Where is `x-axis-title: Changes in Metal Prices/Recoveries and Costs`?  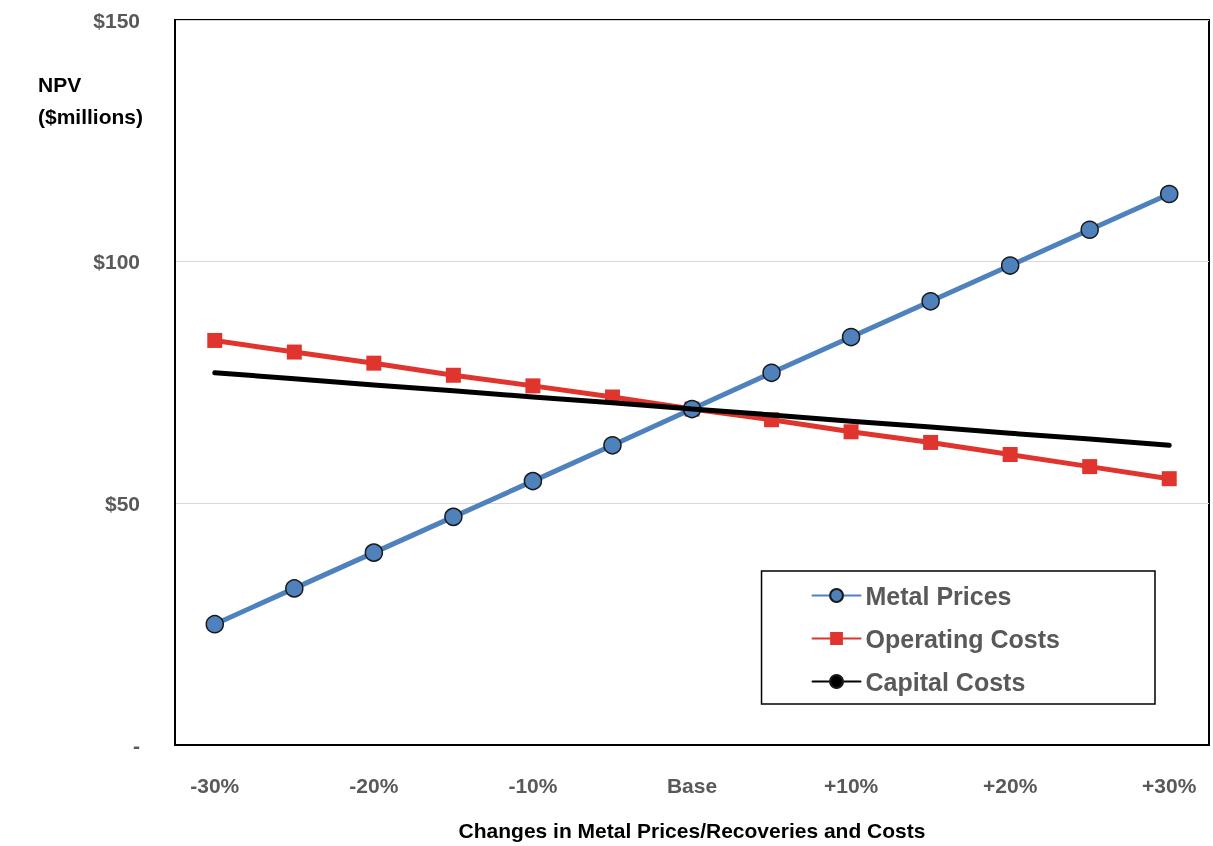
x-axis-title: Changes in Metal Prices/Recoveries and Costs is located at coordinates (692, 830).